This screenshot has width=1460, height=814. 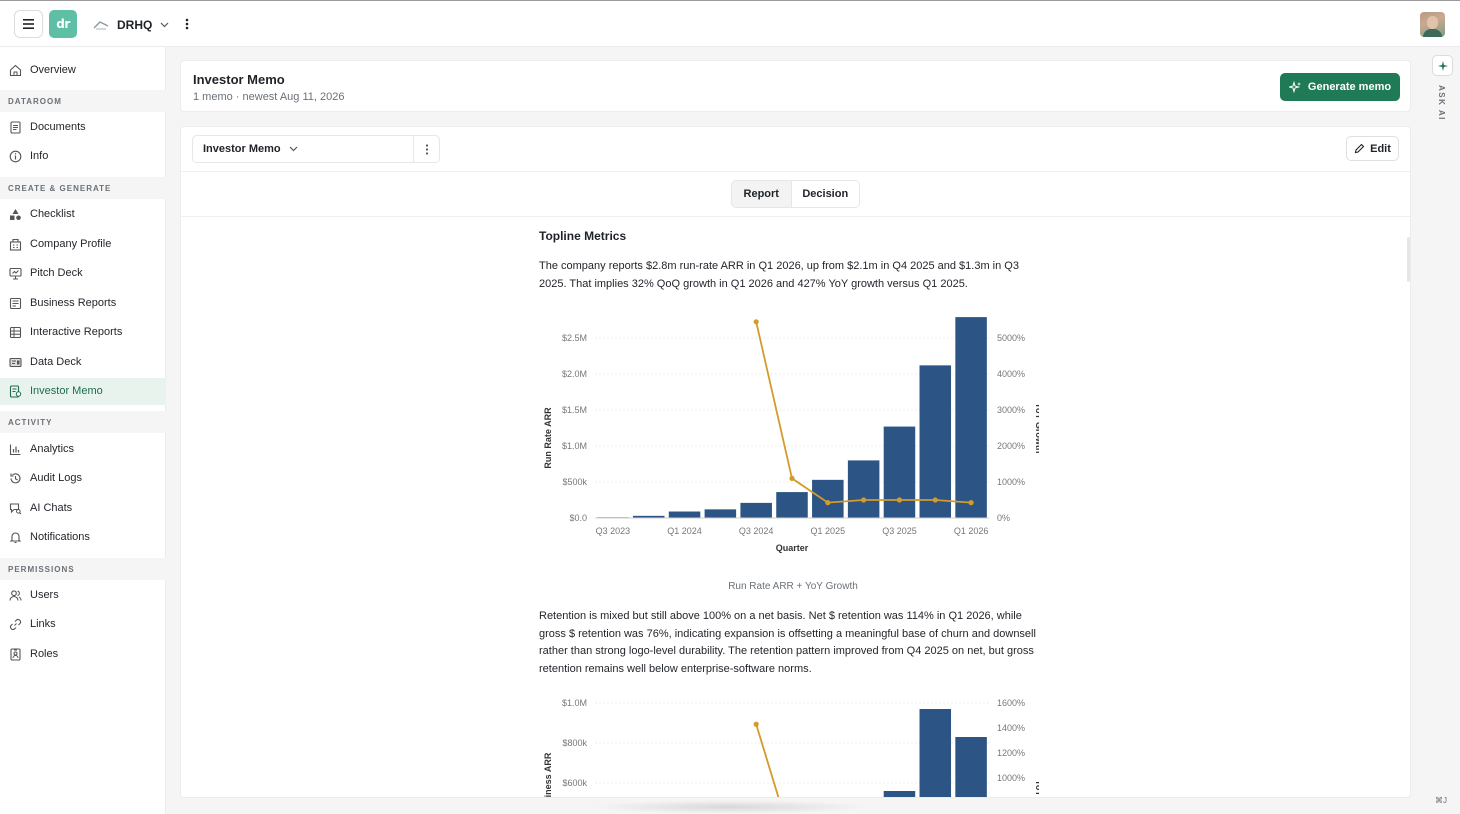 I want to click on tab-report: Report, so click(x=762, y=194).